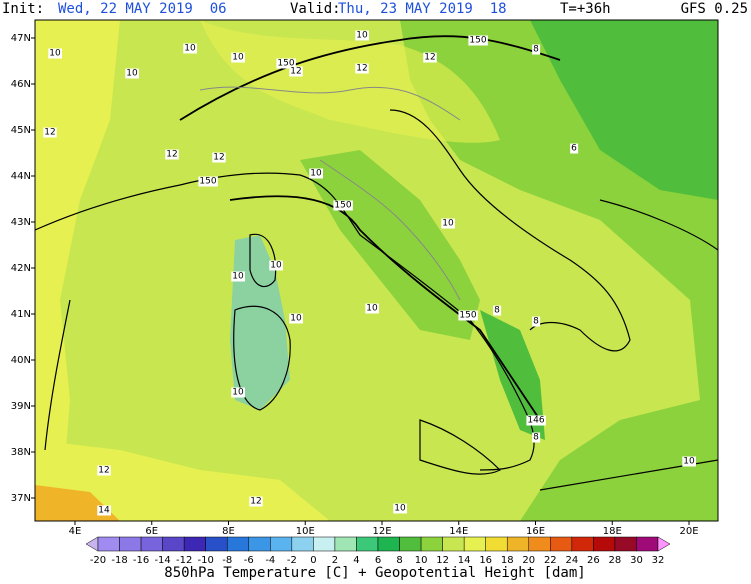 The width and height of the screenshot is (751, 584). I want to click on colorbar-tick-label: -4, so click(270, 560).